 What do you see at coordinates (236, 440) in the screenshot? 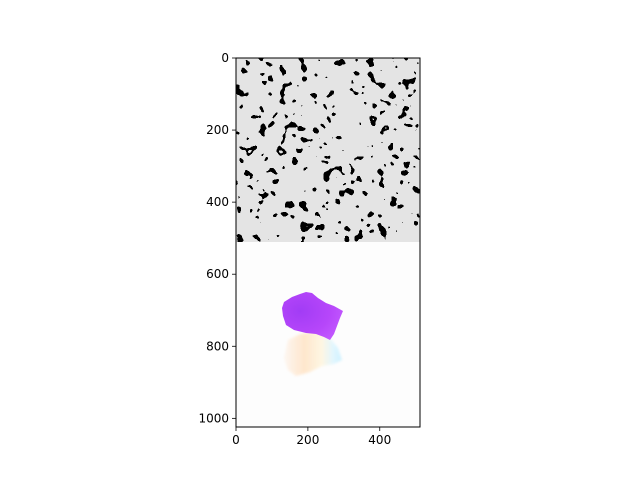
I see `x-tick-label: 0` at bounding box center [236, 440].